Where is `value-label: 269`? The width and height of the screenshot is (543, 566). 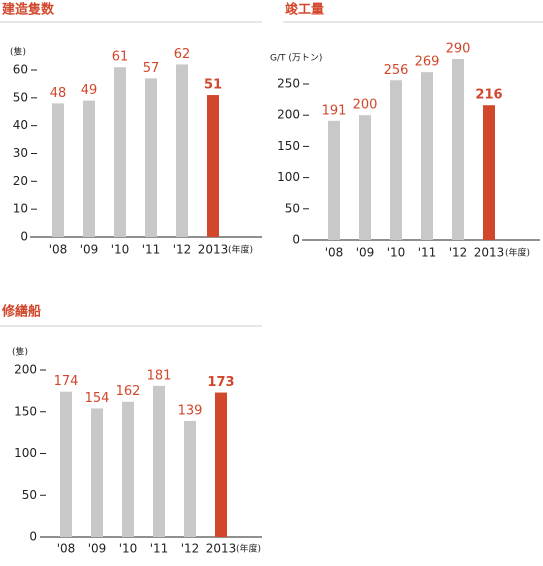
value-label: 269 is located at coordinates (427, 62).